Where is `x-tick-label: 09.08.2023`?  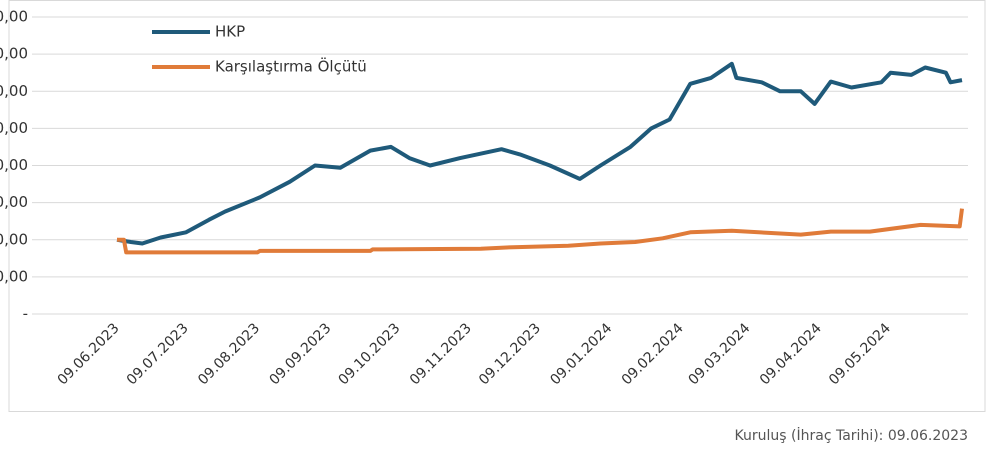
x-tick-label: 09.08.2023 is located at coordinates (229, 354).